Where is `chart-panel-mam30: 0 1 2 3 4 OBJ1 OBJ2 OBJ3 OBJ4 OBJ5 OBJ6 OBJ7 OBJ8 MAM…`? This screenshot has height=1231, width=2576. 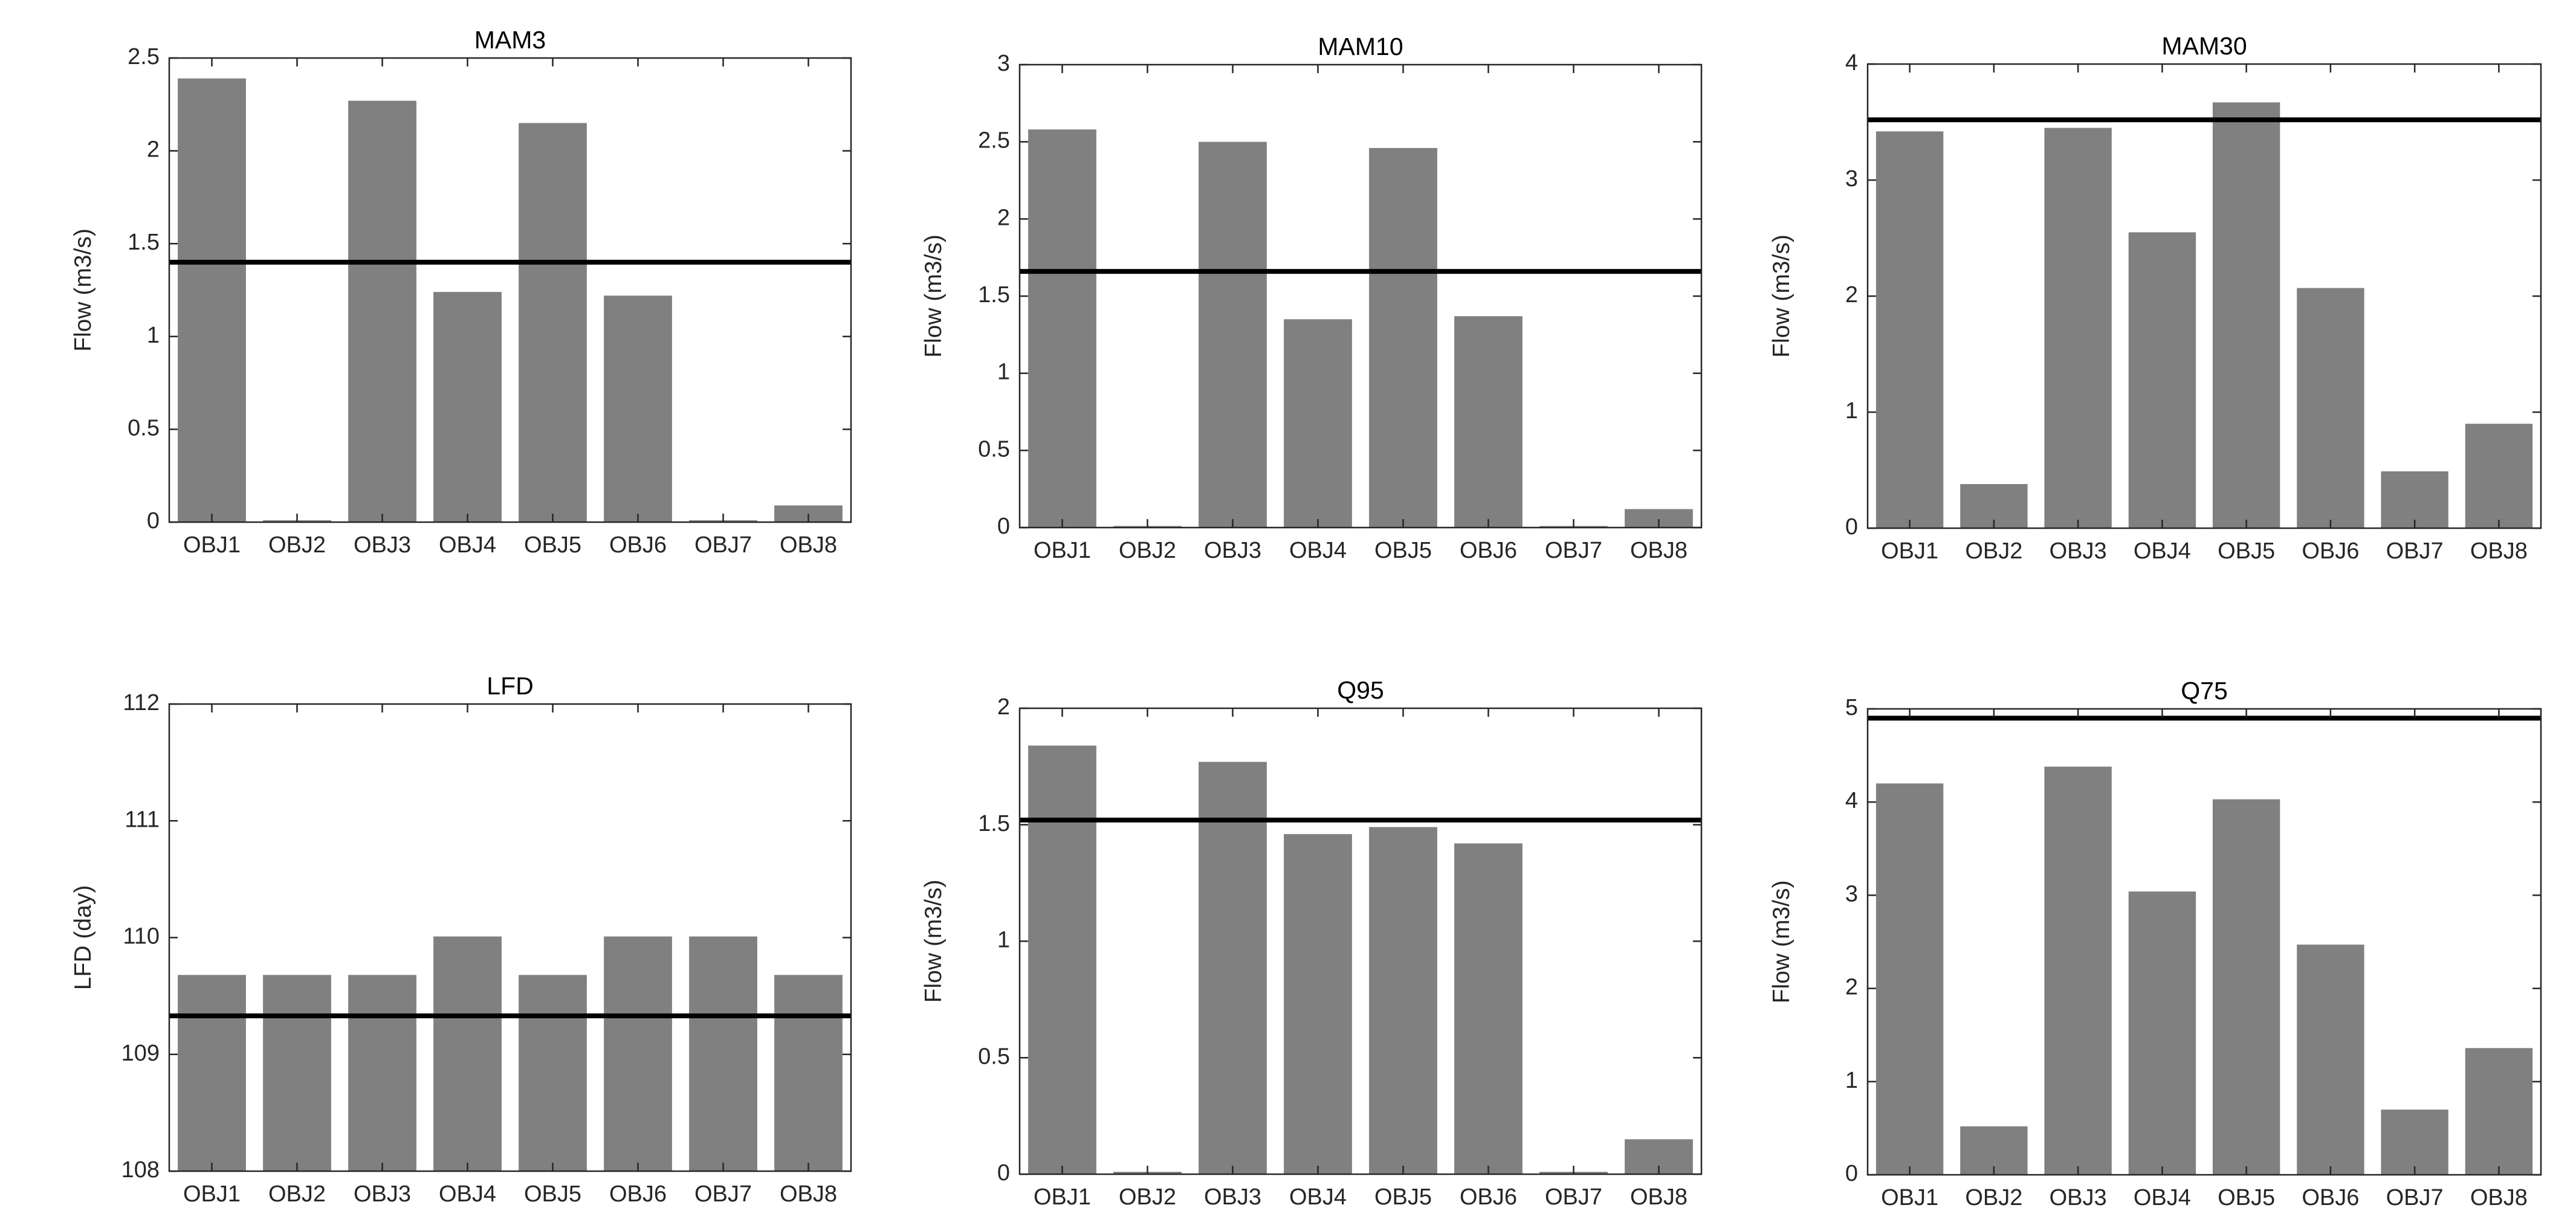 chart-panel-mam30: 0 1 2 3 4 OBJ1 OBJ2 OBJ3 OBJ4 OBJ5 OBJ6 OBJ7 OBJ8 MAM… is located at coordinates (2155, 298).